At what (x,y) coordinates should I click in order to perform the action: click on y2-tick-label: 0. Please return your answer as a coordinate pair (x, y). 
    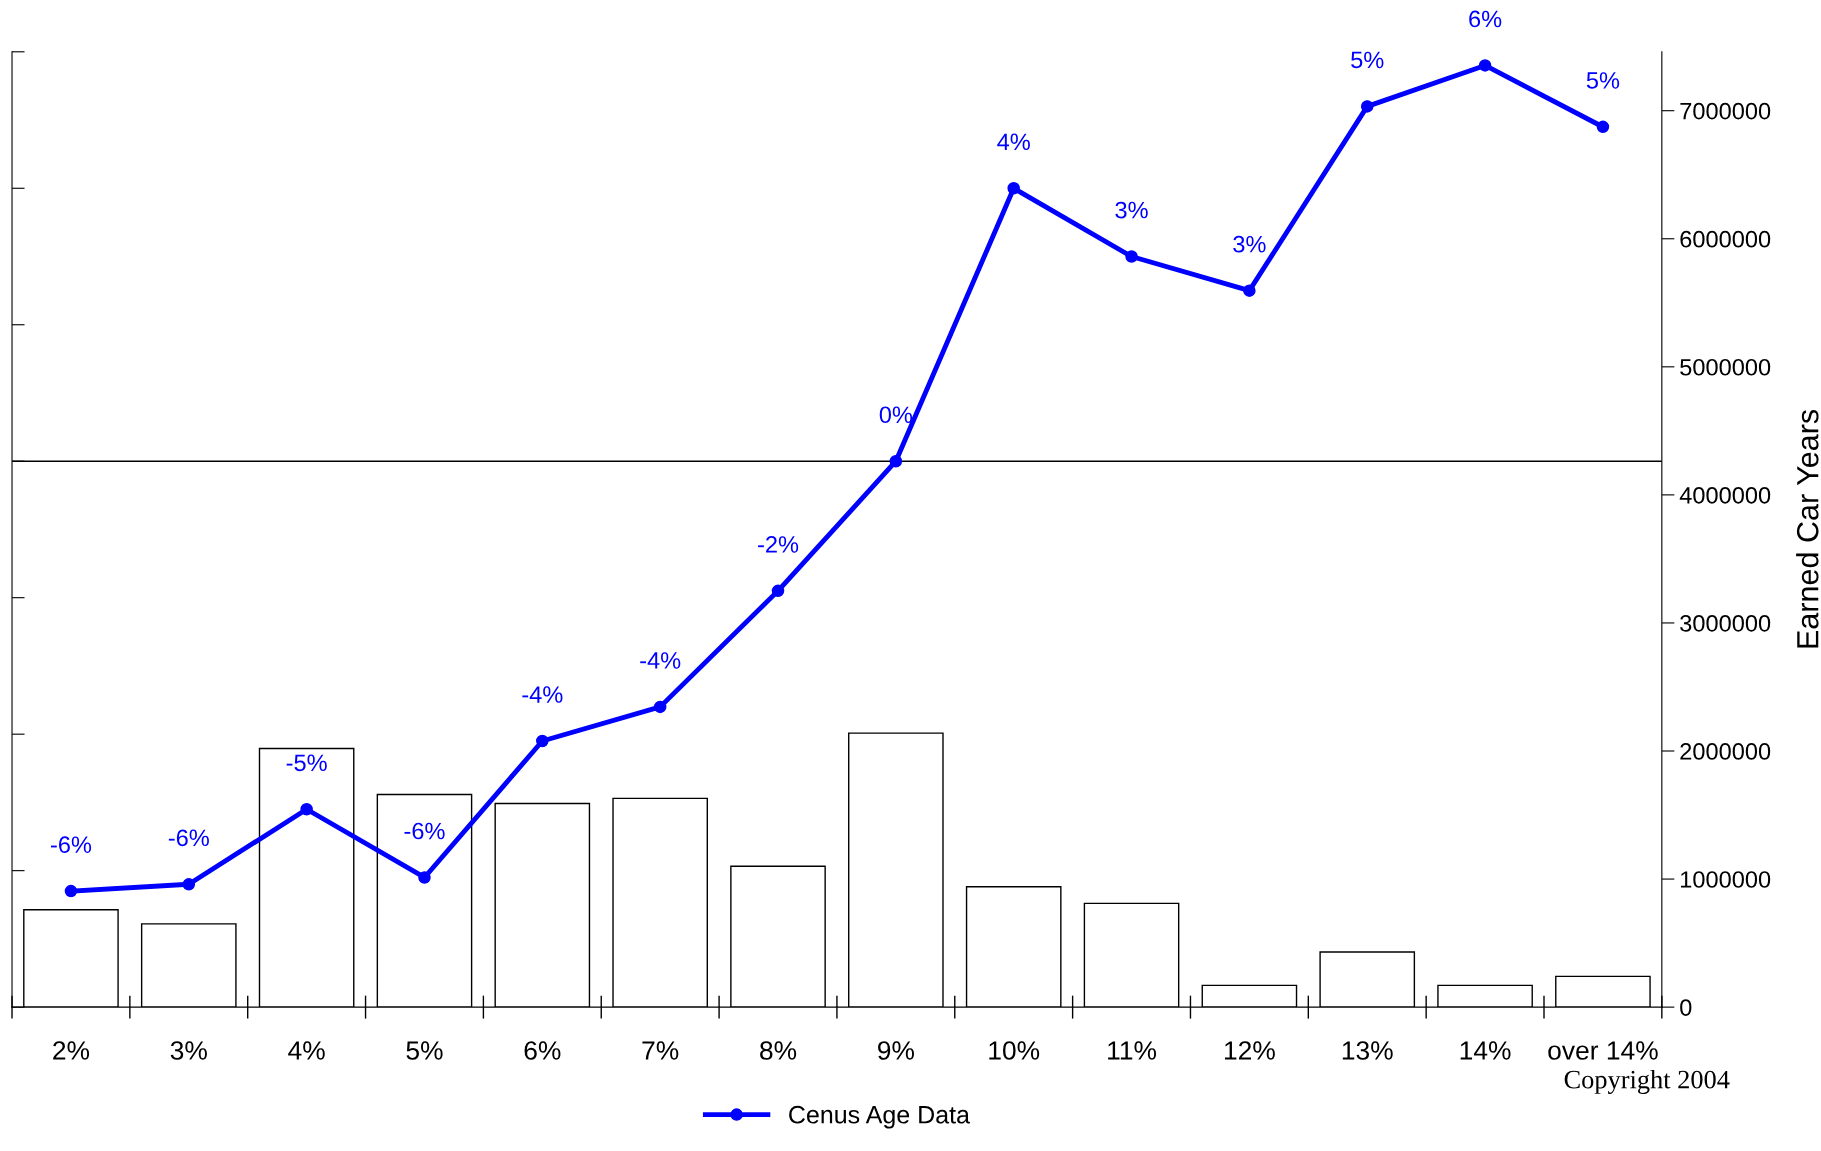
    Looking at the image, I should click on (1686, 1007).